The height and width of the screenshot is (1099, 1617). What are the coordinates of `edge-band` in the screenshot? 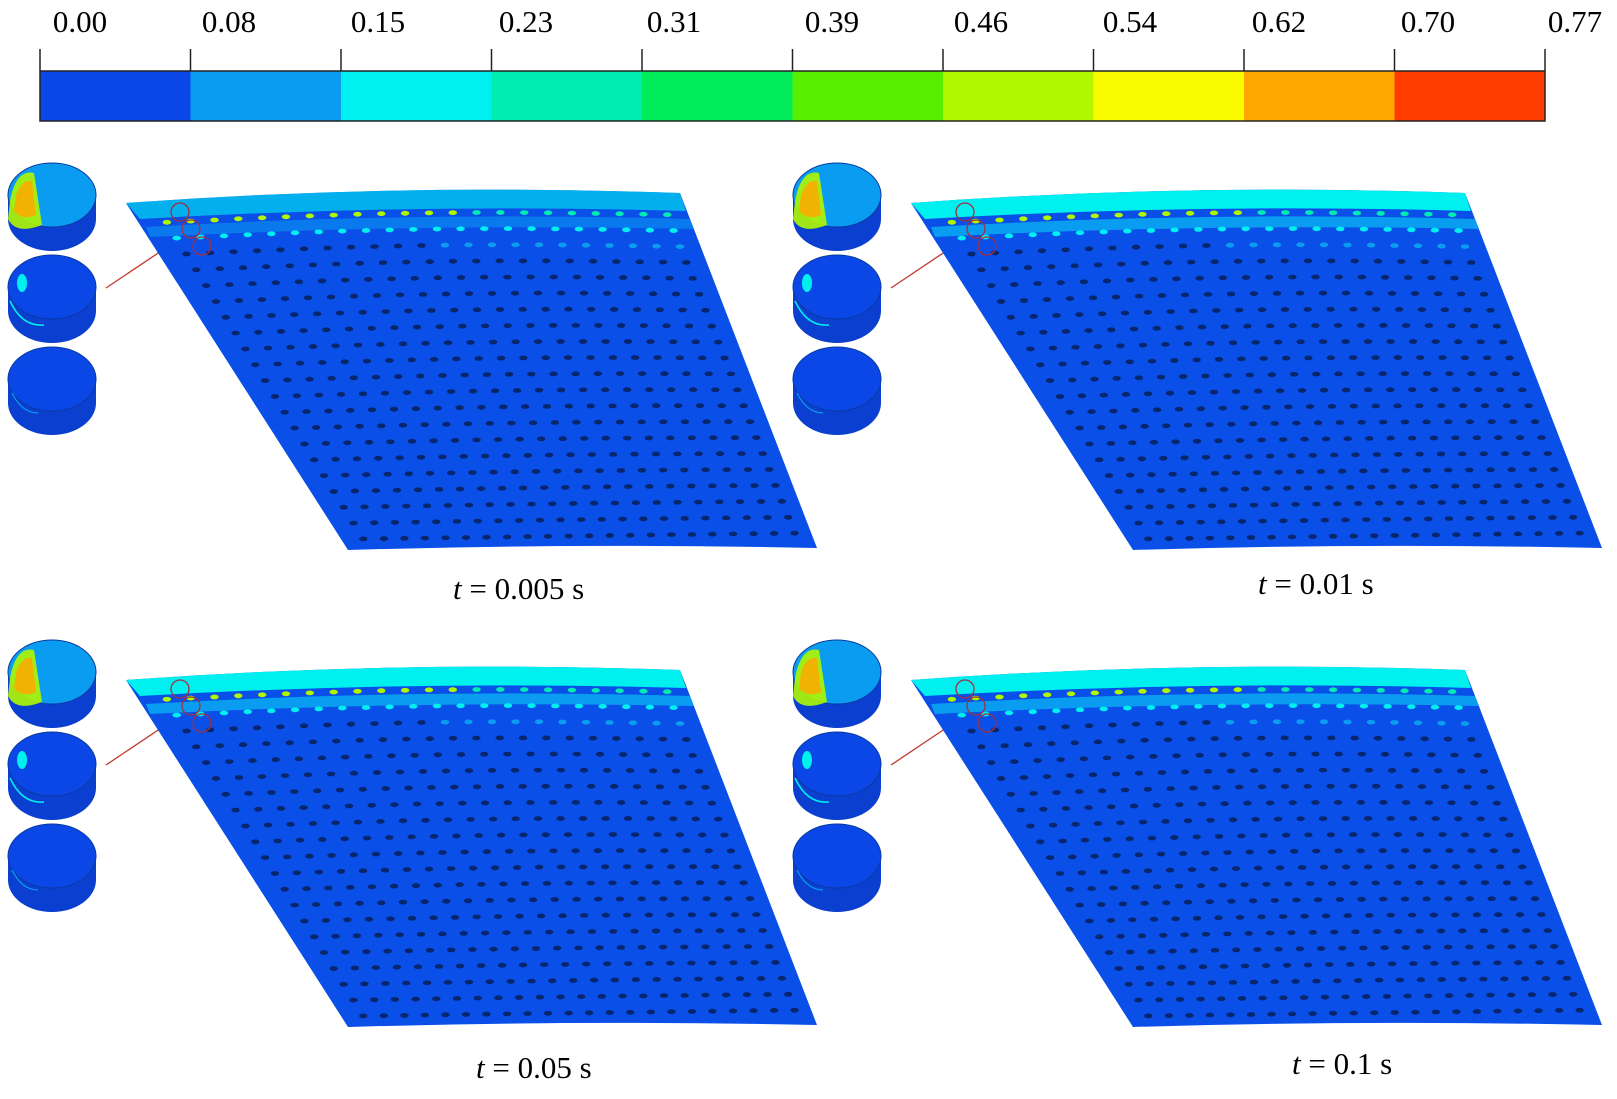 It's located at (1191, 204).